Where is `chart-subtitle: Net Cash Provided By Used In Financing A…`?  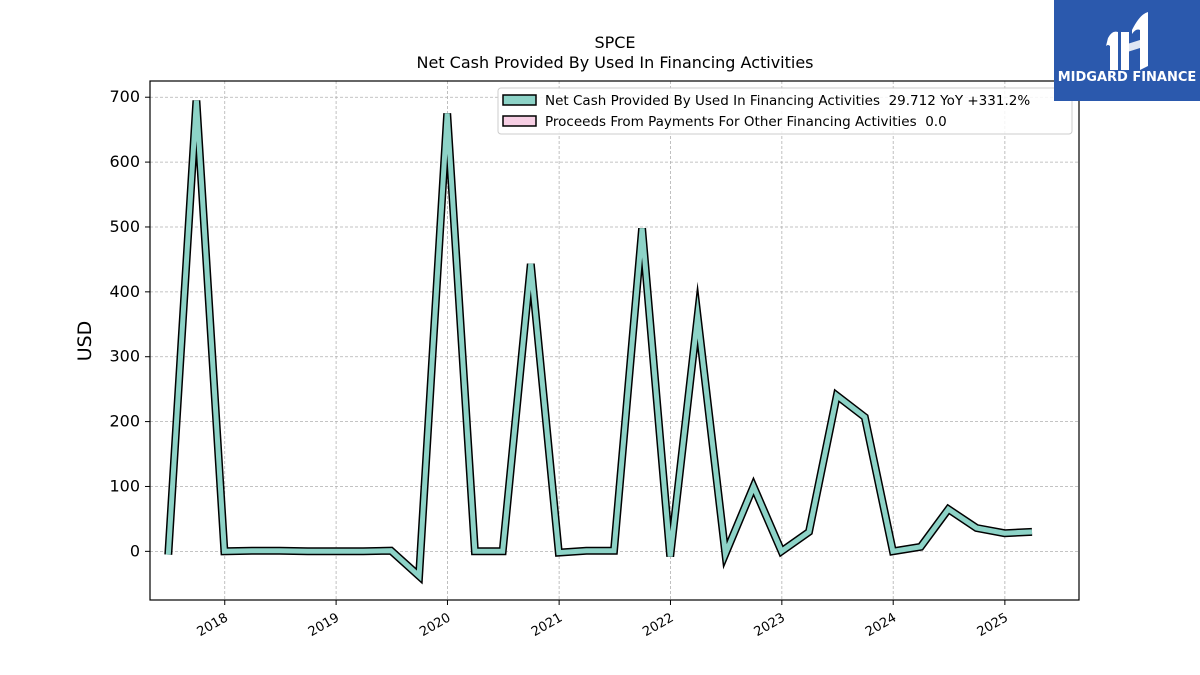
chart-subtitle: Net Cash Provided By Used In Financing A… is located at coordinates (614, 62).